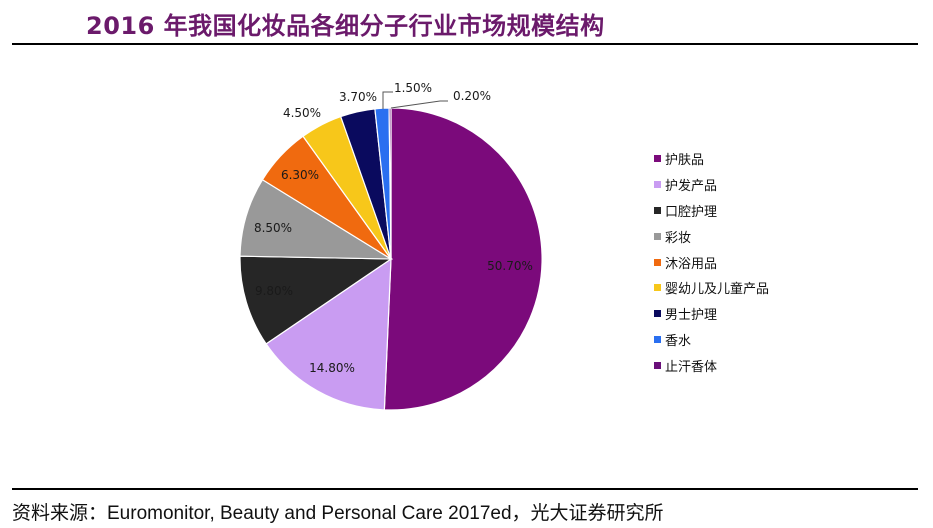  I want to click on chart-title: 2016 年我国化妆品各细分子行业市场规模结构, so click(345, 26).